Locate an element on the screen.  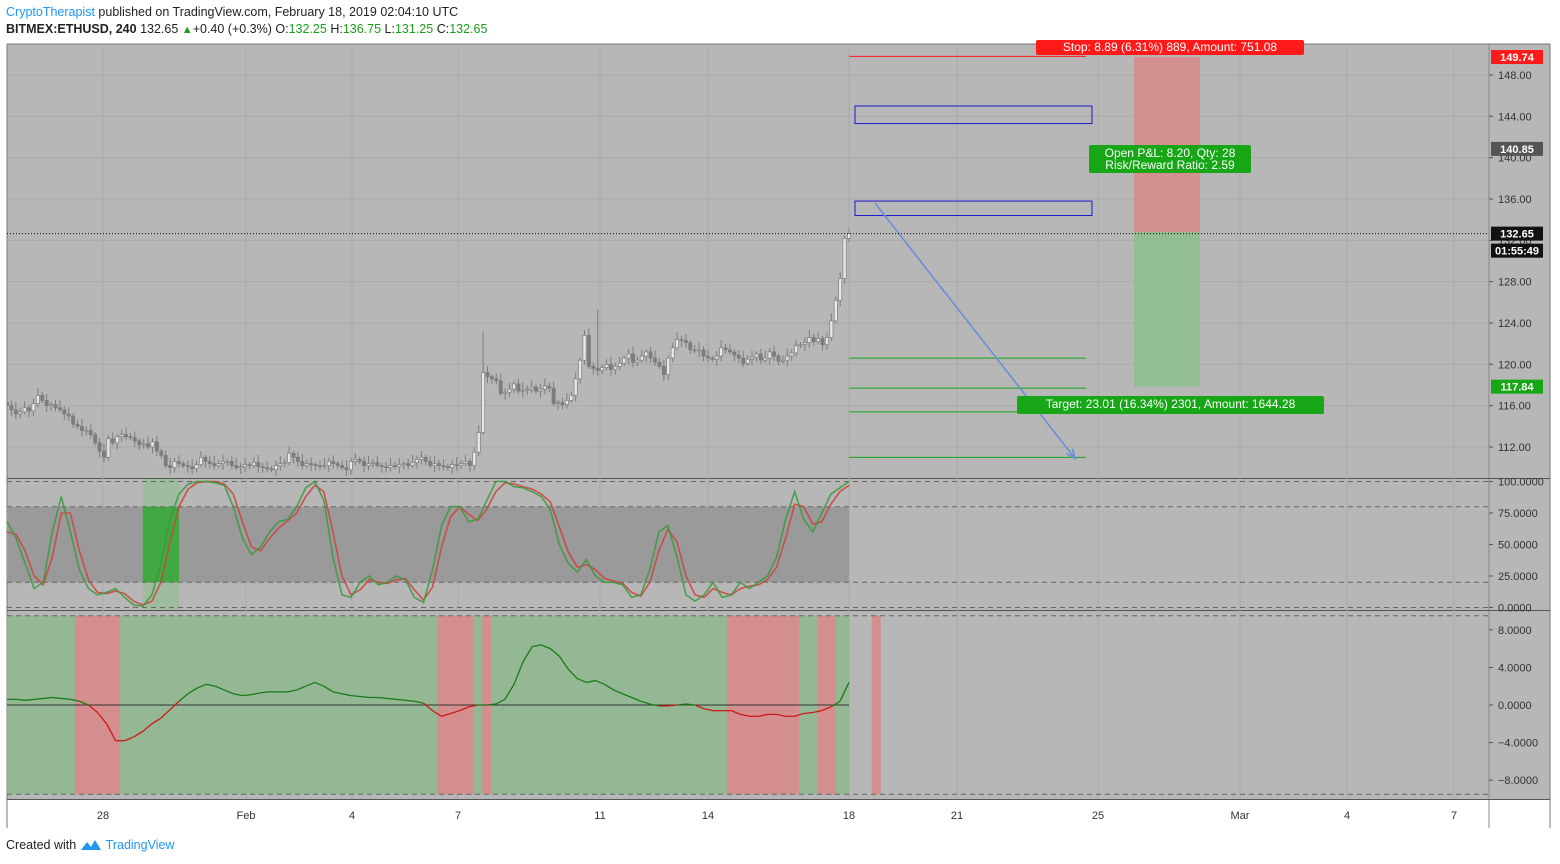
x-tick-label: 4 is located at coordinates (1347, 816).